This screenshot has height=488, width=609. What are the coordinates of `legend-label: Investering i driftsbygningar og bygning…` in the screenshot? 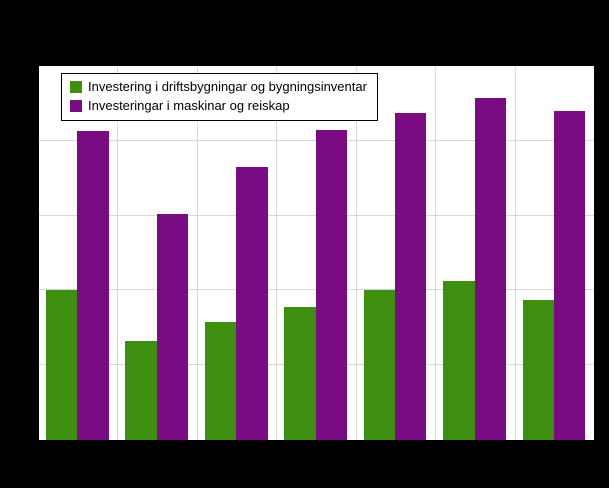 It's located at (227, 86).